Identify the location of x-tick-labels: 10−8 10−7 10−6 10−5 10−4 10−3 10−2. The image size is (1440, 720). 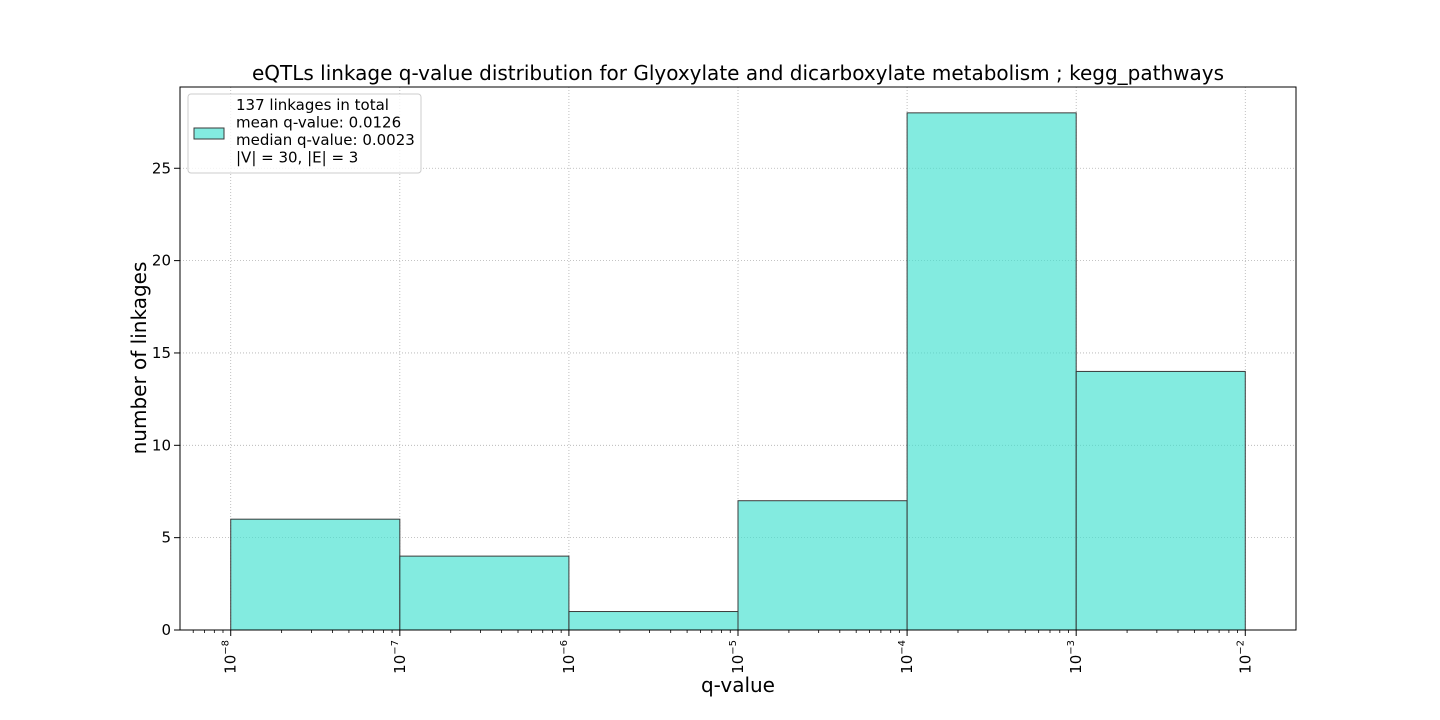
(738, 657).